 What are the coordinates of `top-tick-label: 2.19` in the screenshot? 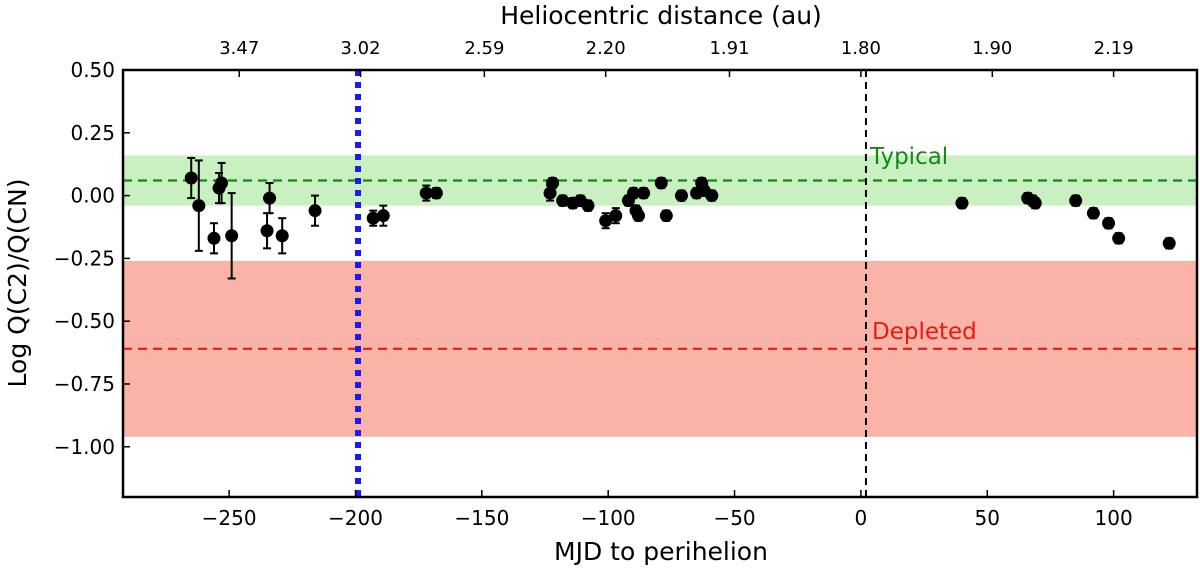 It's located at (1114, 48).